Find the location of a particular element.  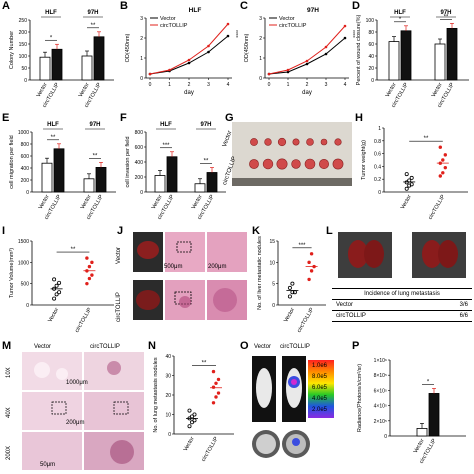

x-tick-label: 1 is located at coordinates (288, 85).